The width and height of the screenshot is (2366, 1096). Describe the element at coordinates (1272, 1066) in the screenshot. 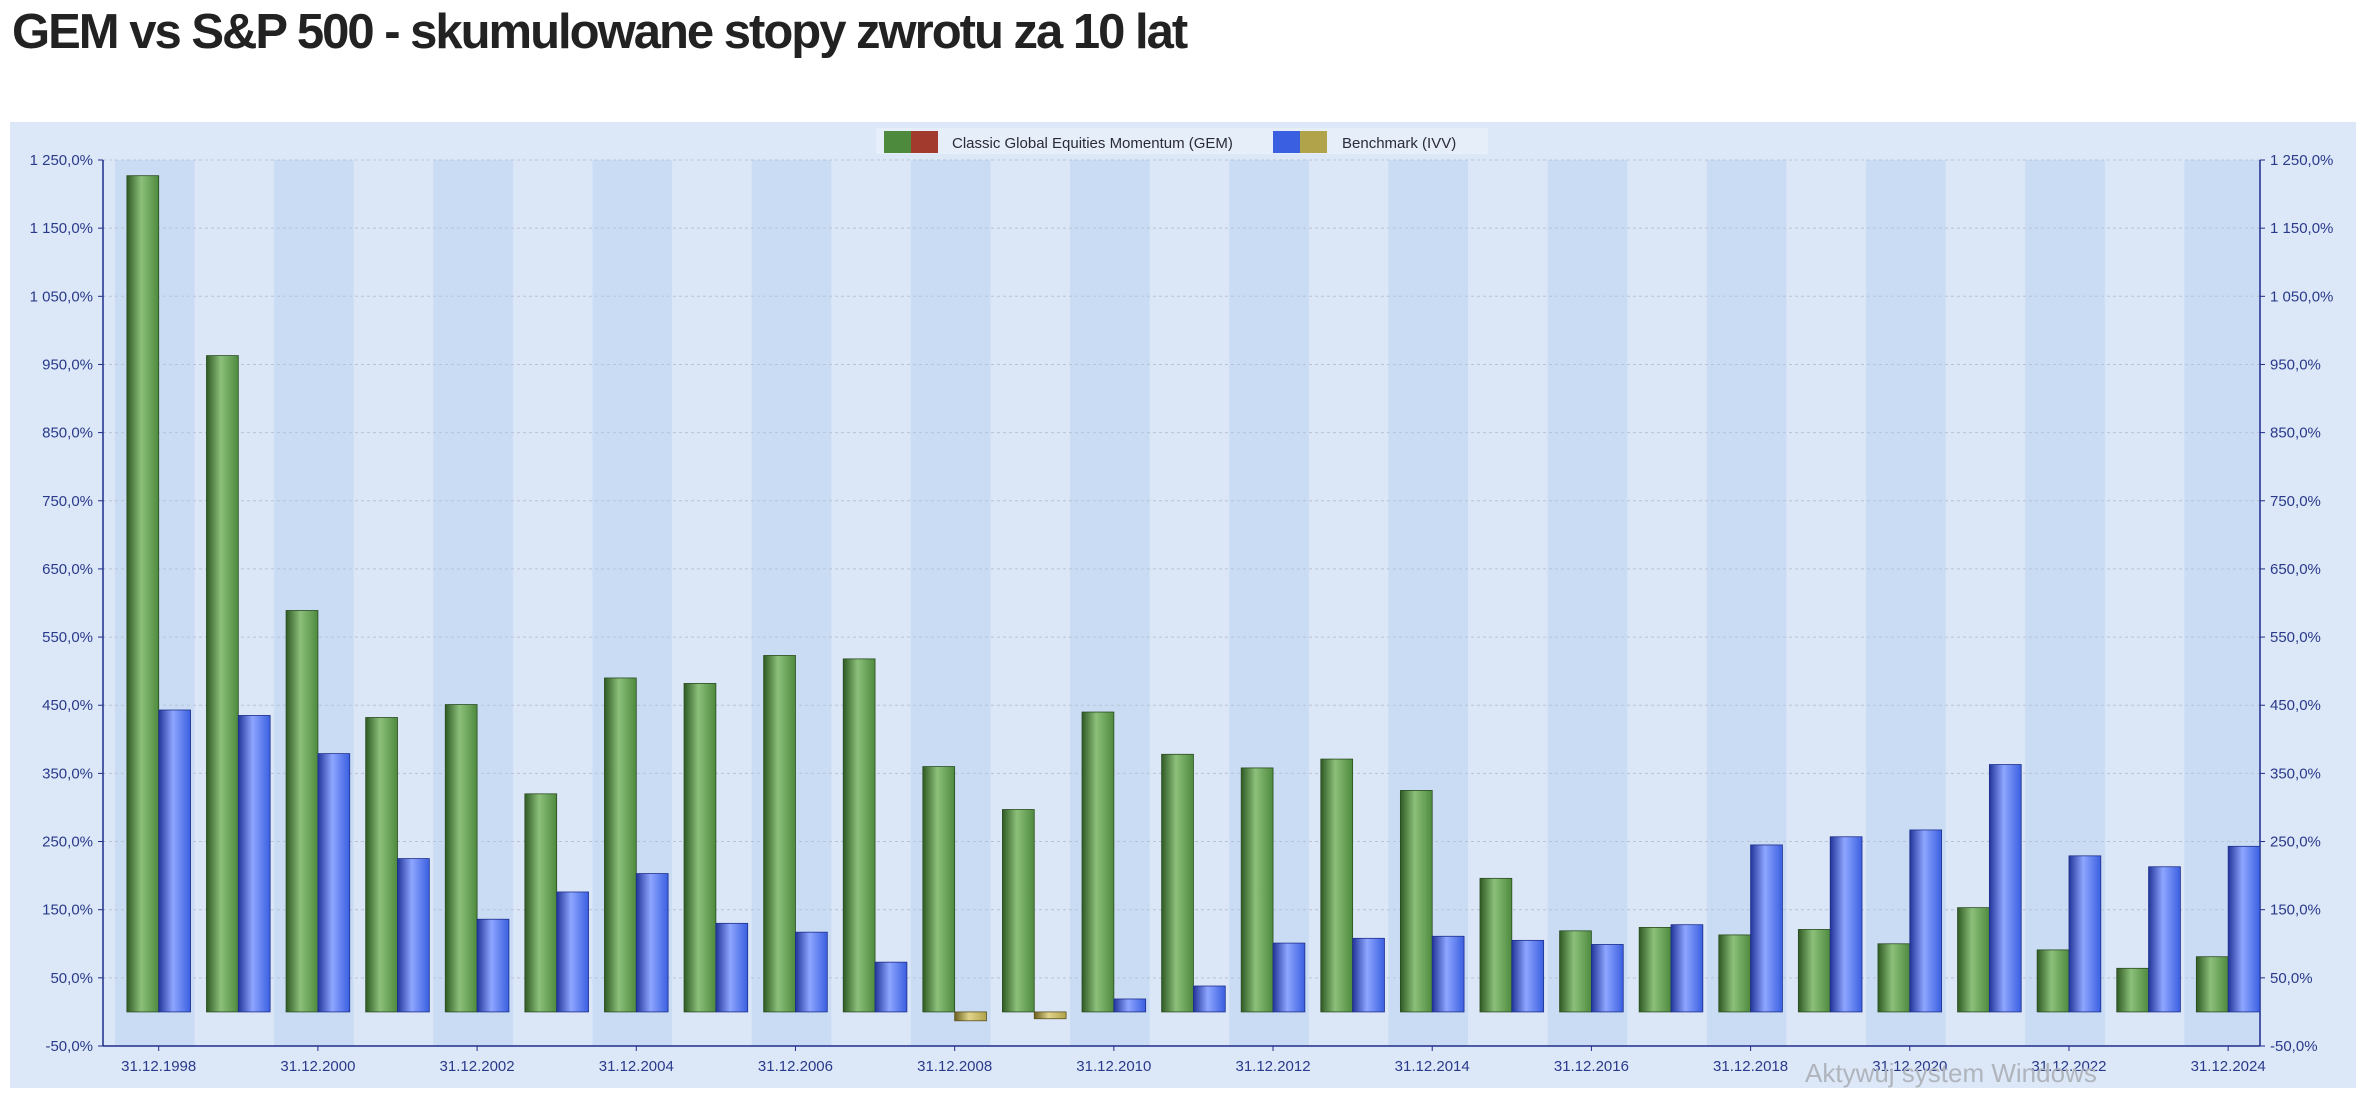

I see `x-tick-label: 31.12.2012` at that location.